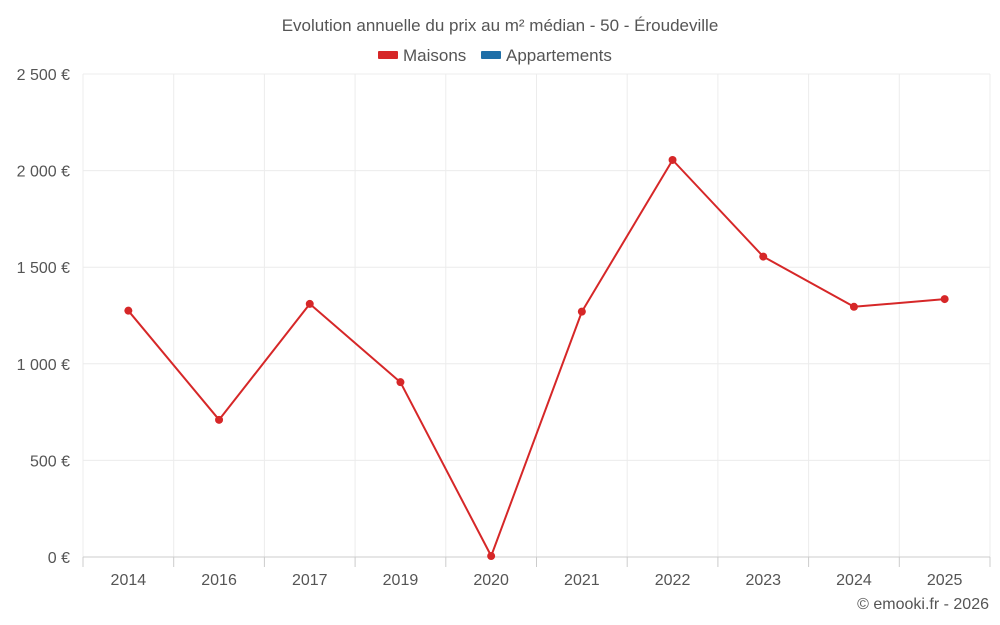 This screenshot has height=625, width=1000. I want to click on x-tick-label: 2020, so click(491, 580).